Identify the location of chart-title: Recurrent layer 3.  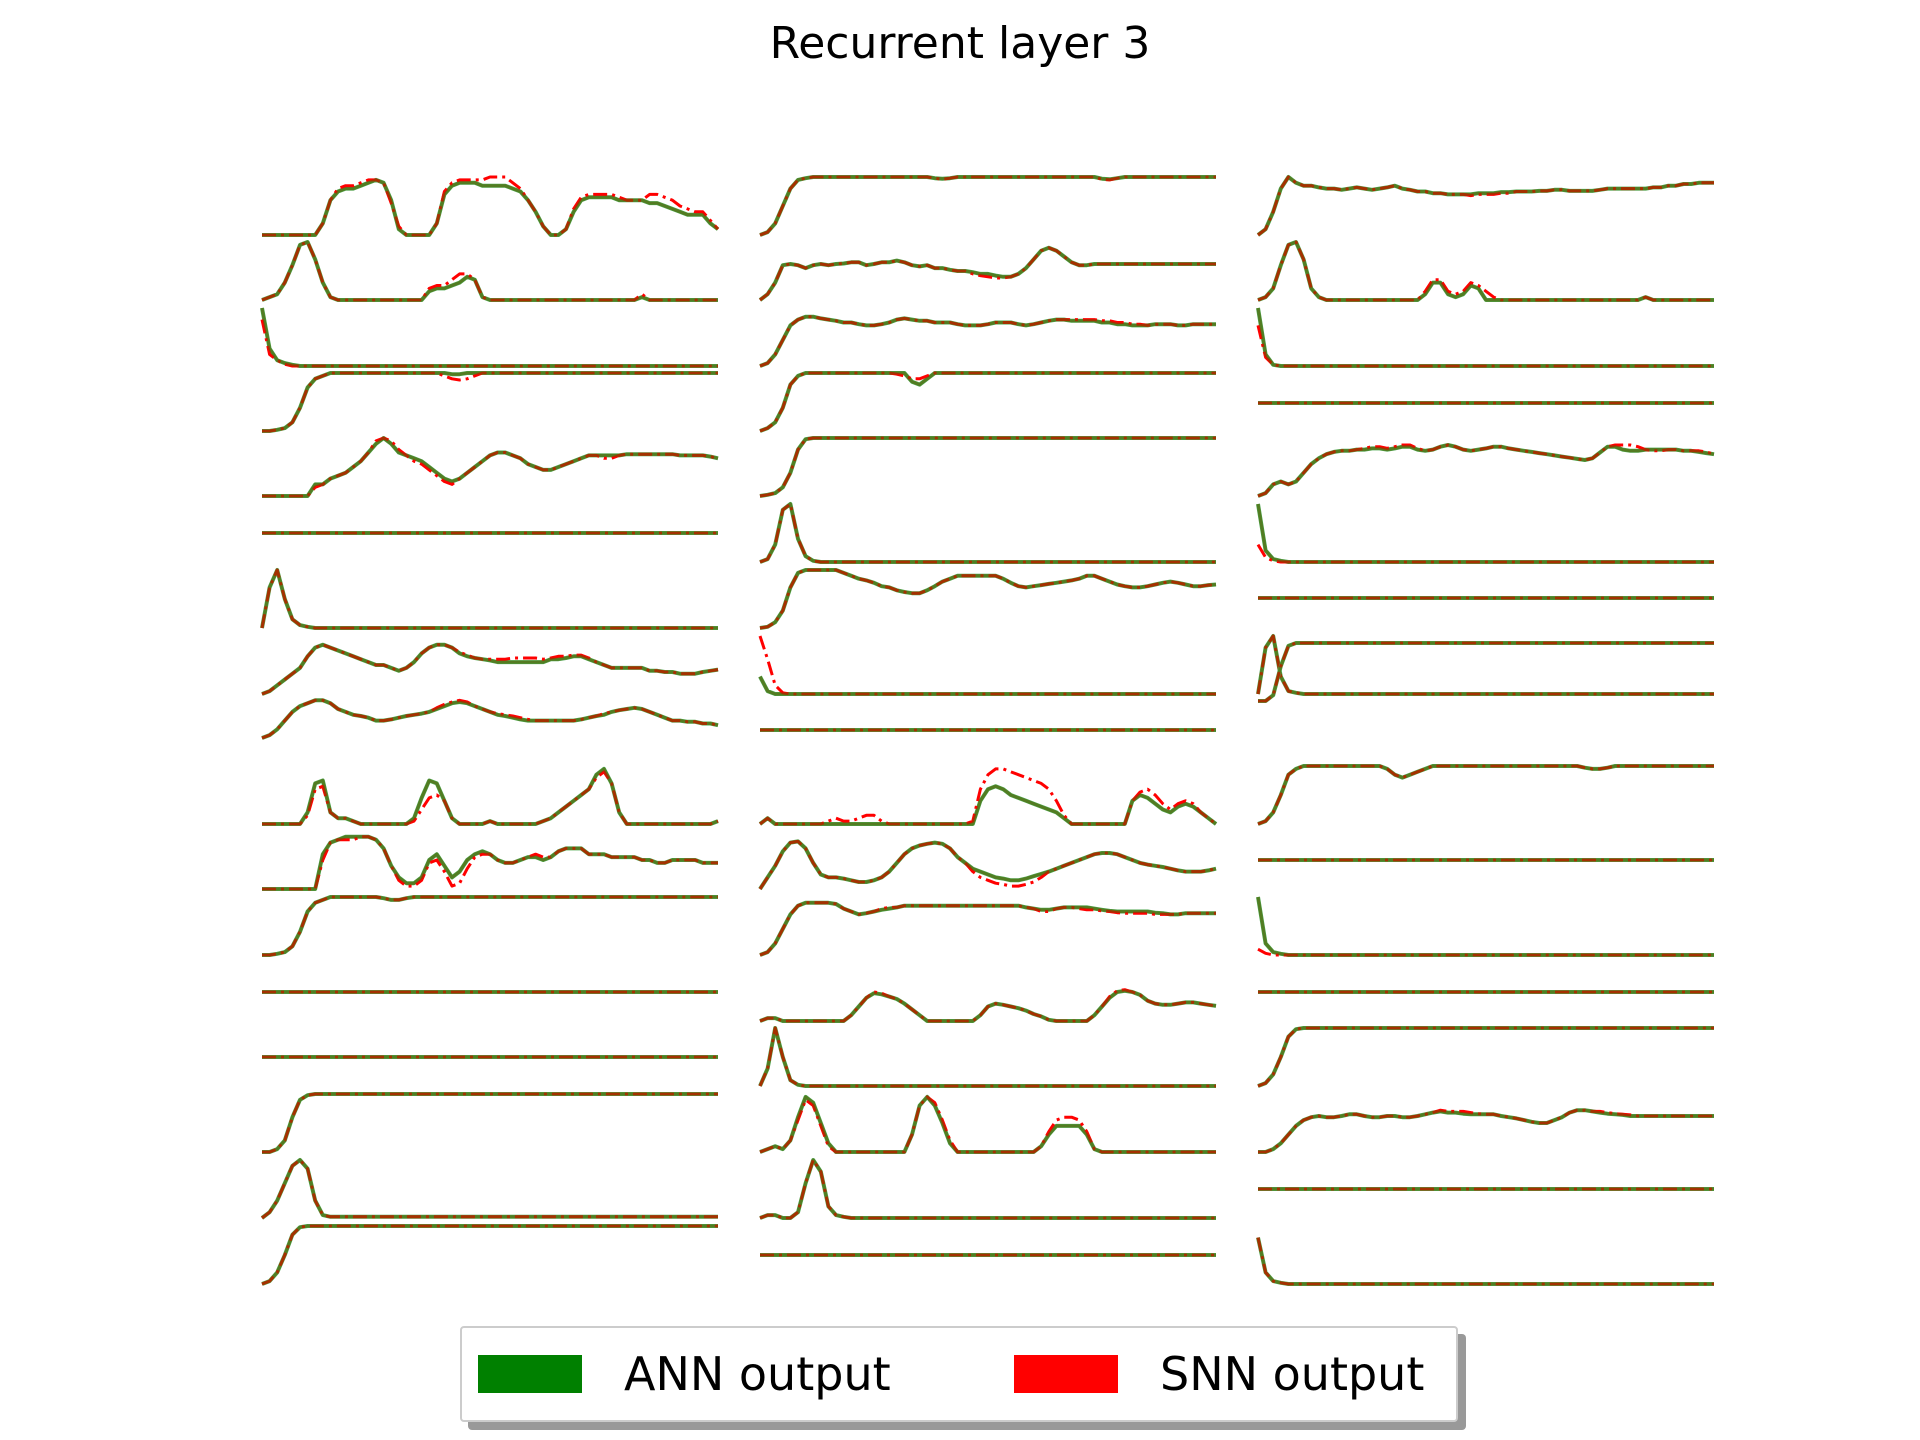
(960, 43).